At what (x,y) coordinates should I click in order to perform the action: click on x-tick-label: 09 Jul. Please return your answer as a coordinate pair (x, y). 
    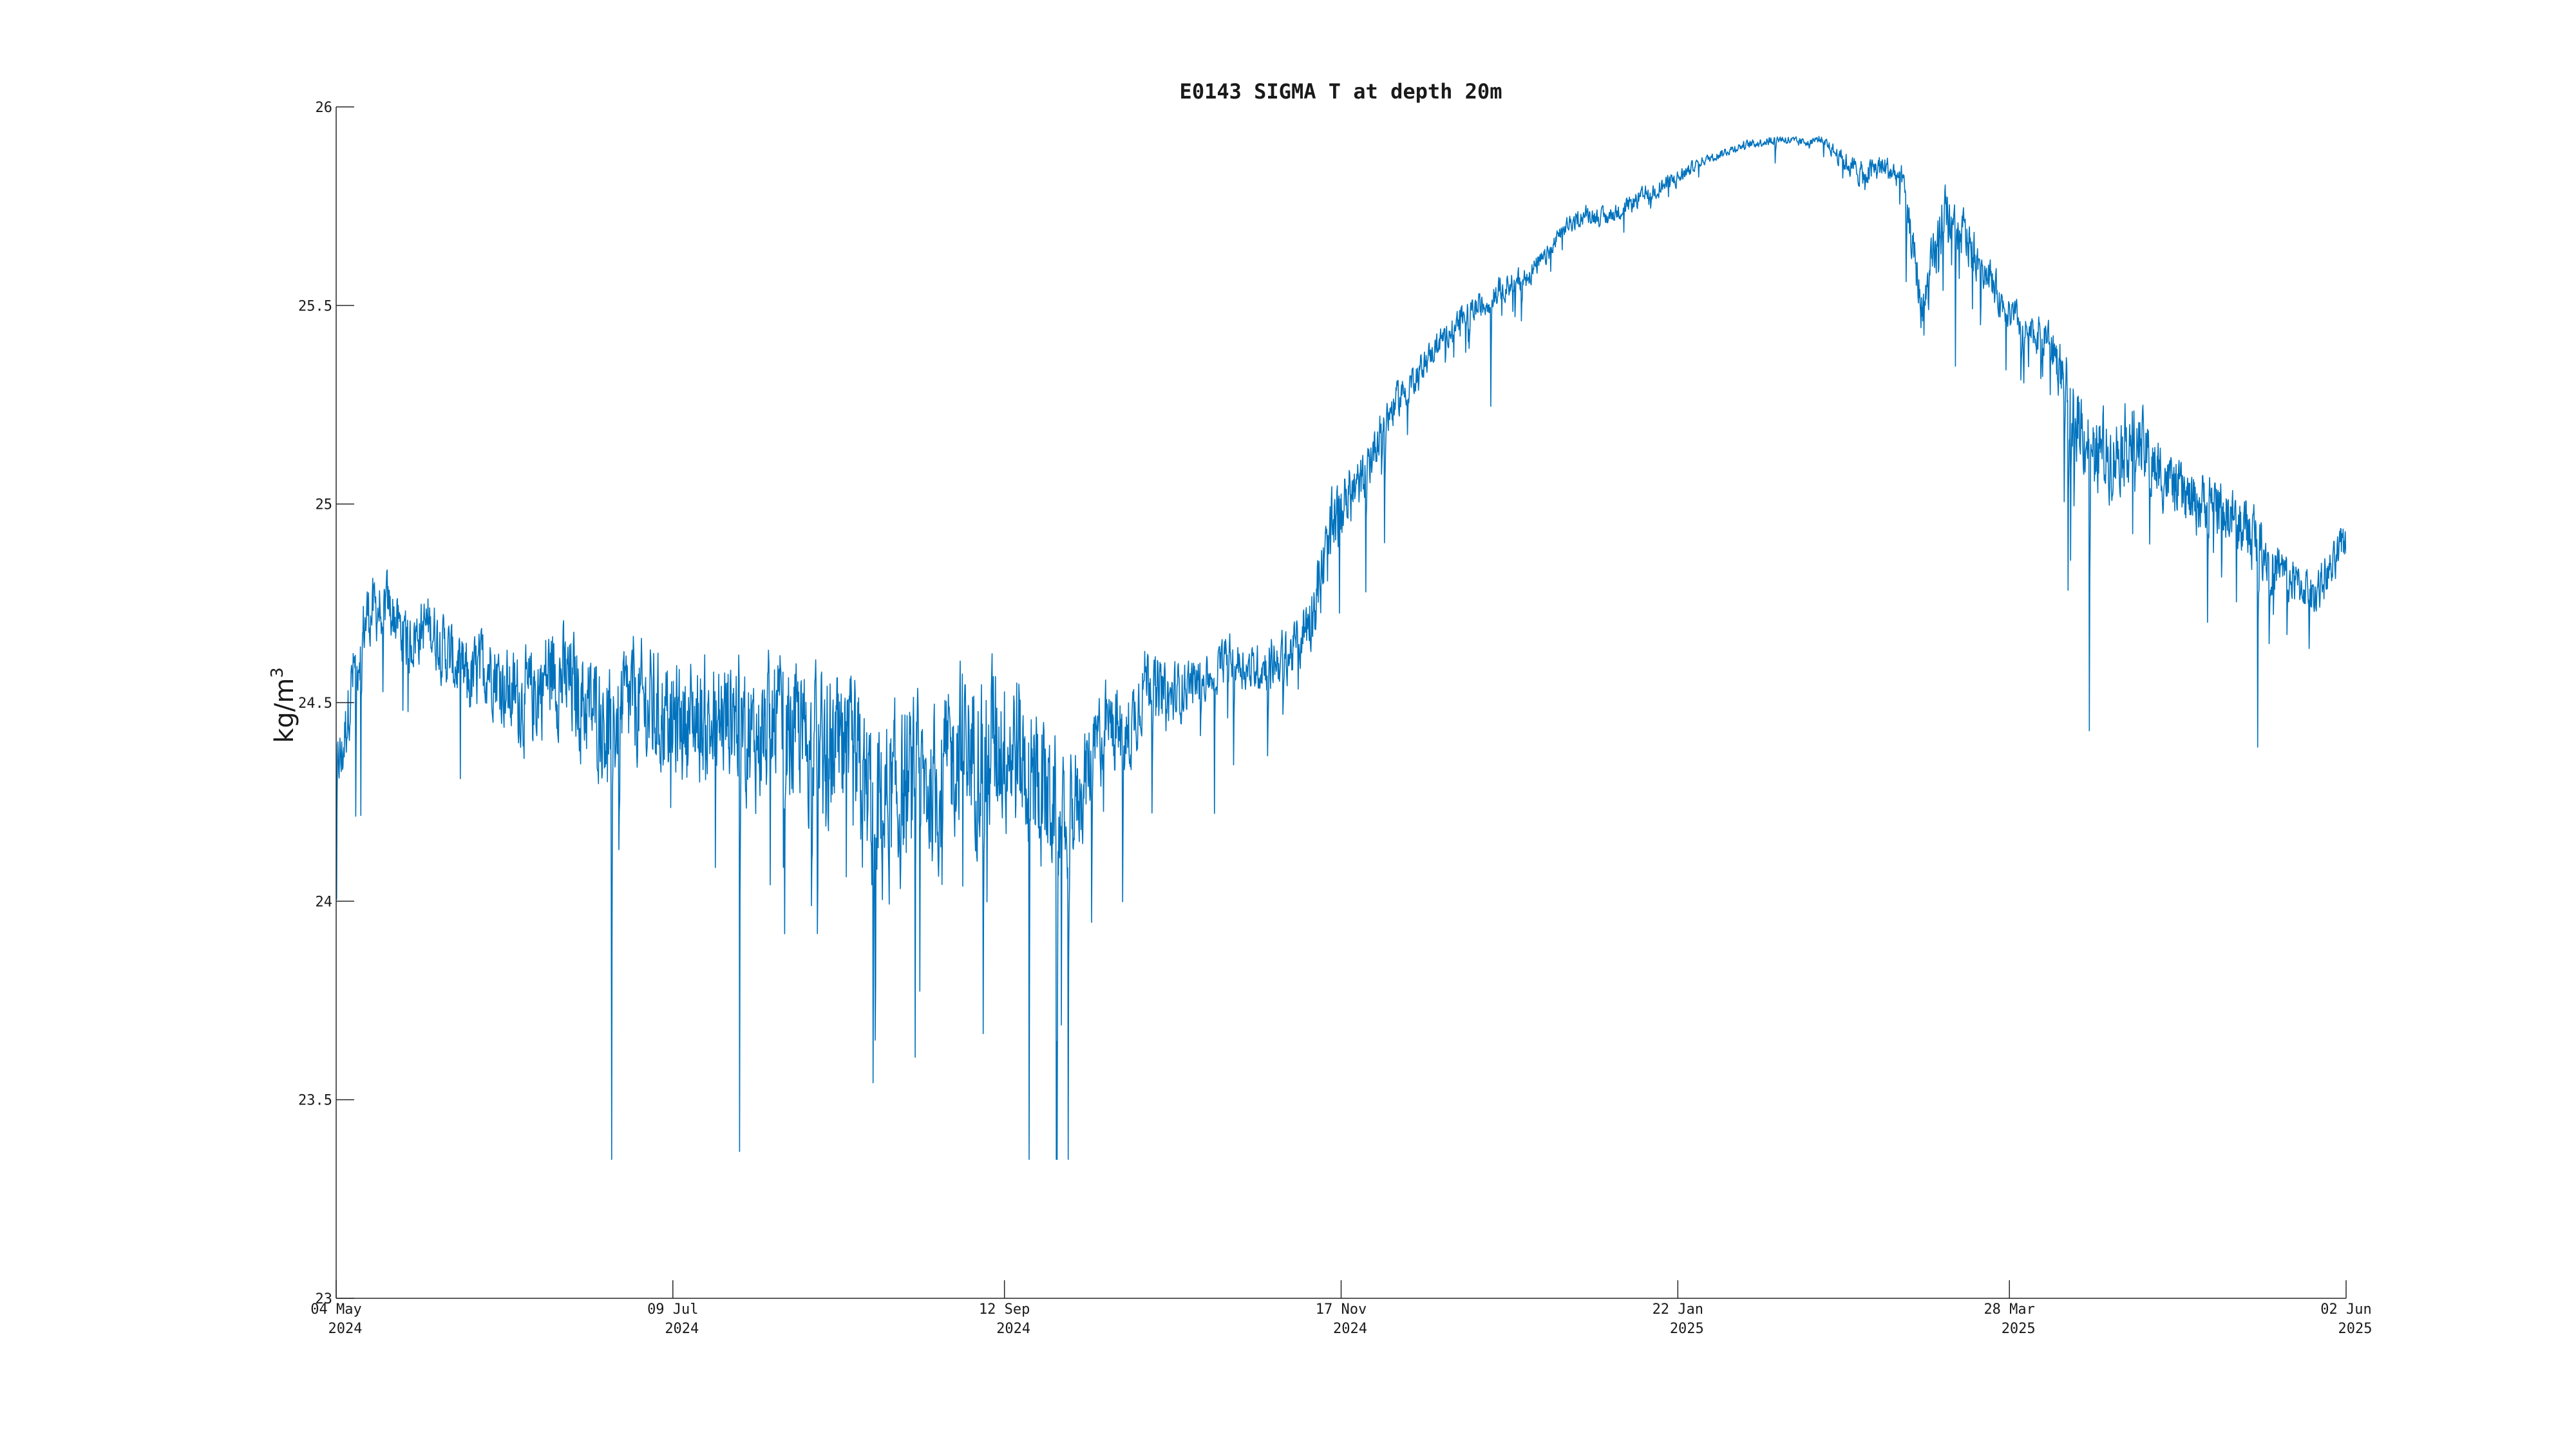
    Looking at the image, I should click on (673, 1310).